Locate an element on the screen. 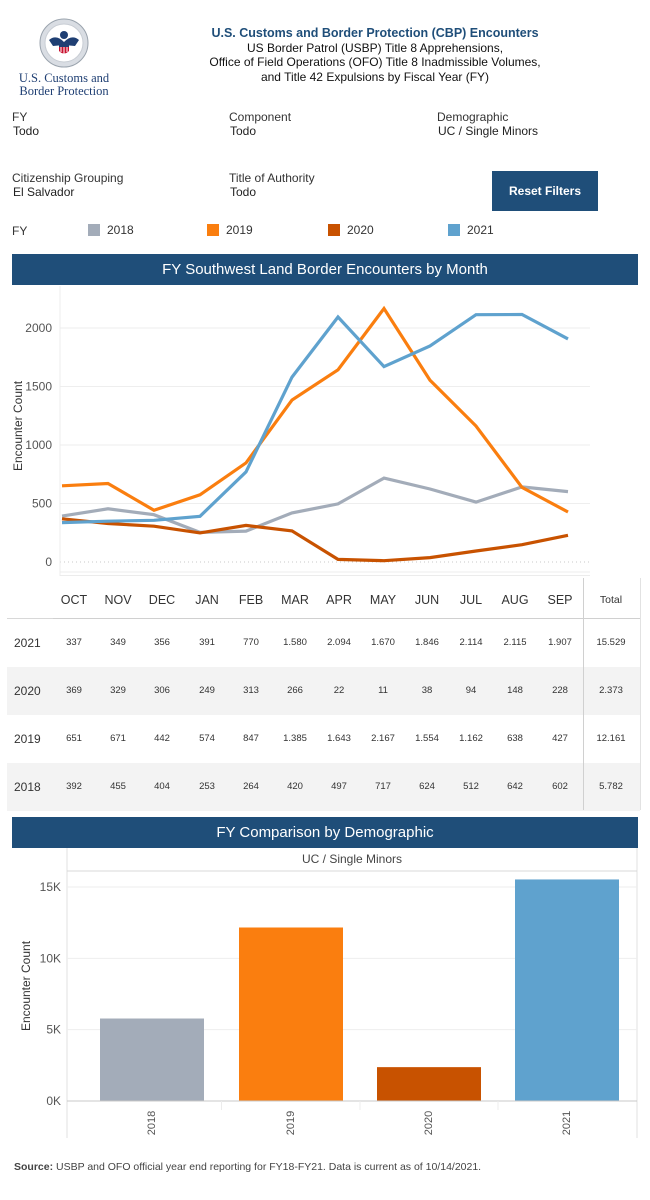  table-total-cell: 5.782 is located at coordinates (611, 786).